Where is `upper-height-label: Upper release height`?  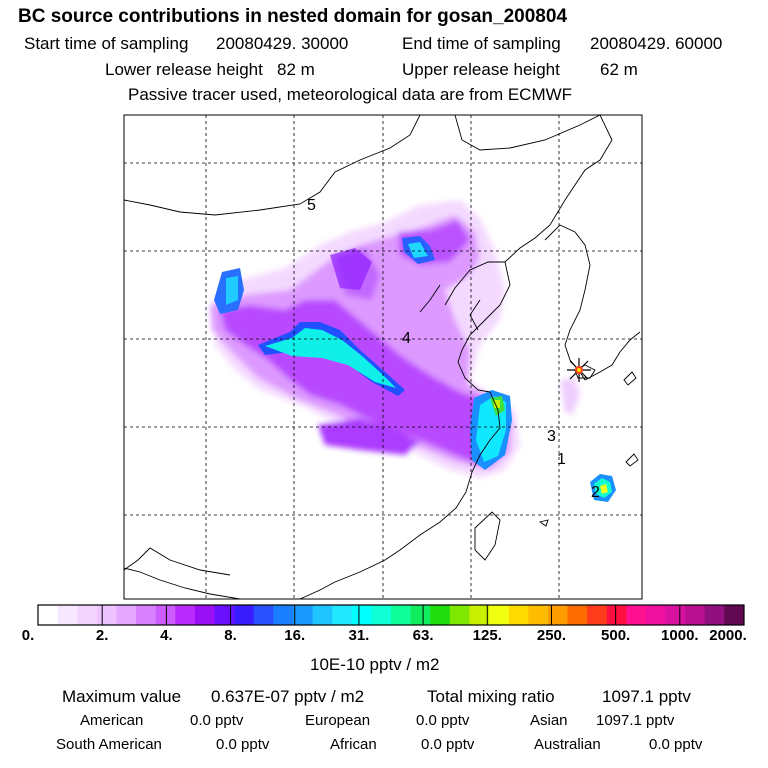 upper-height-label: Upper release height is located at coordinates (481, 69).